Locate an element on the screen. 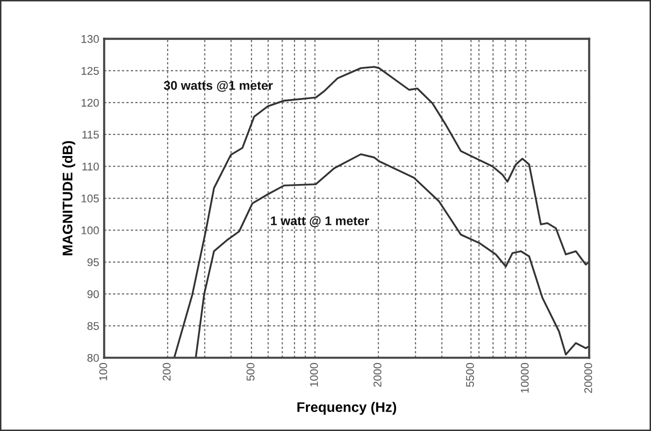 The image size is (651, 431). x-tick-label: 1000 is located at coordinates (314, 374).